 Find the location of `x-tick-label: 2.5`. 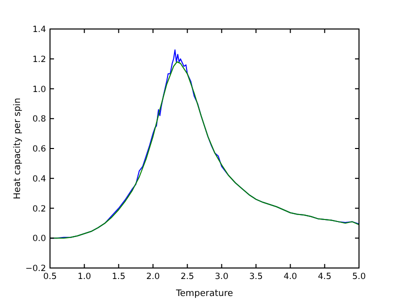

x-tick-label: 2.5 is located at coordinates (187, 277).